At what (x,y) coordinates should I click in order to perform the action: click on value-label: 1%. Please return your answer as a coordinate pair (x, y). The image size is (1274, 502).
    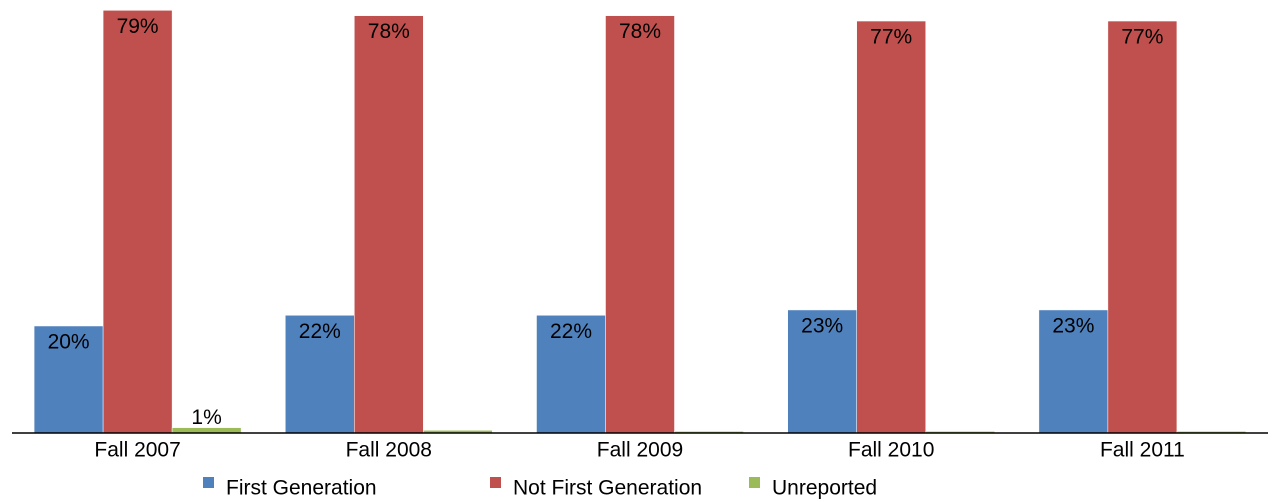
    Looking at the image, I should click on (206, 417).